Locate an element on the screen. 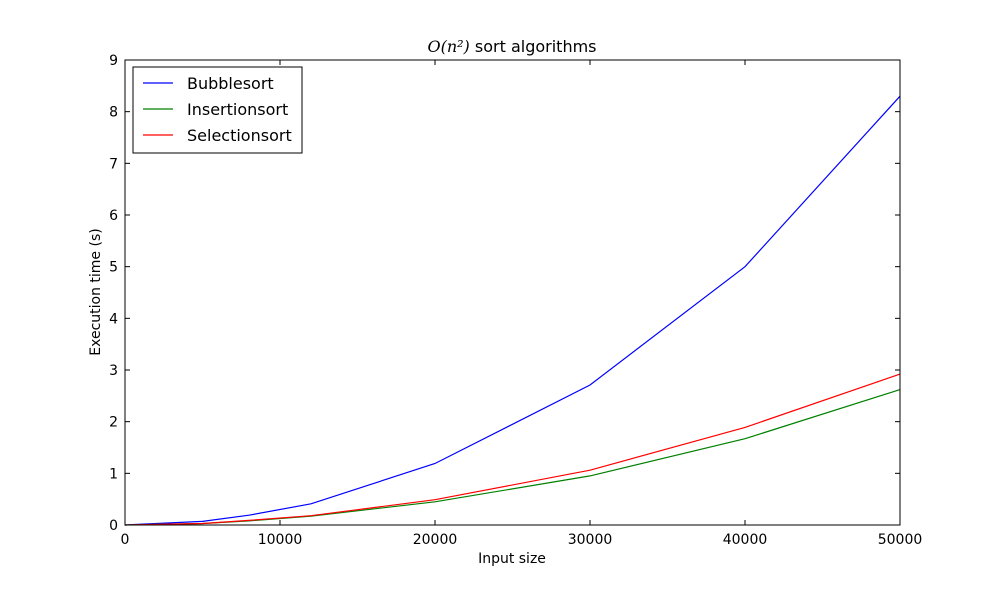  legend-box is located at coordinates (217, 110).